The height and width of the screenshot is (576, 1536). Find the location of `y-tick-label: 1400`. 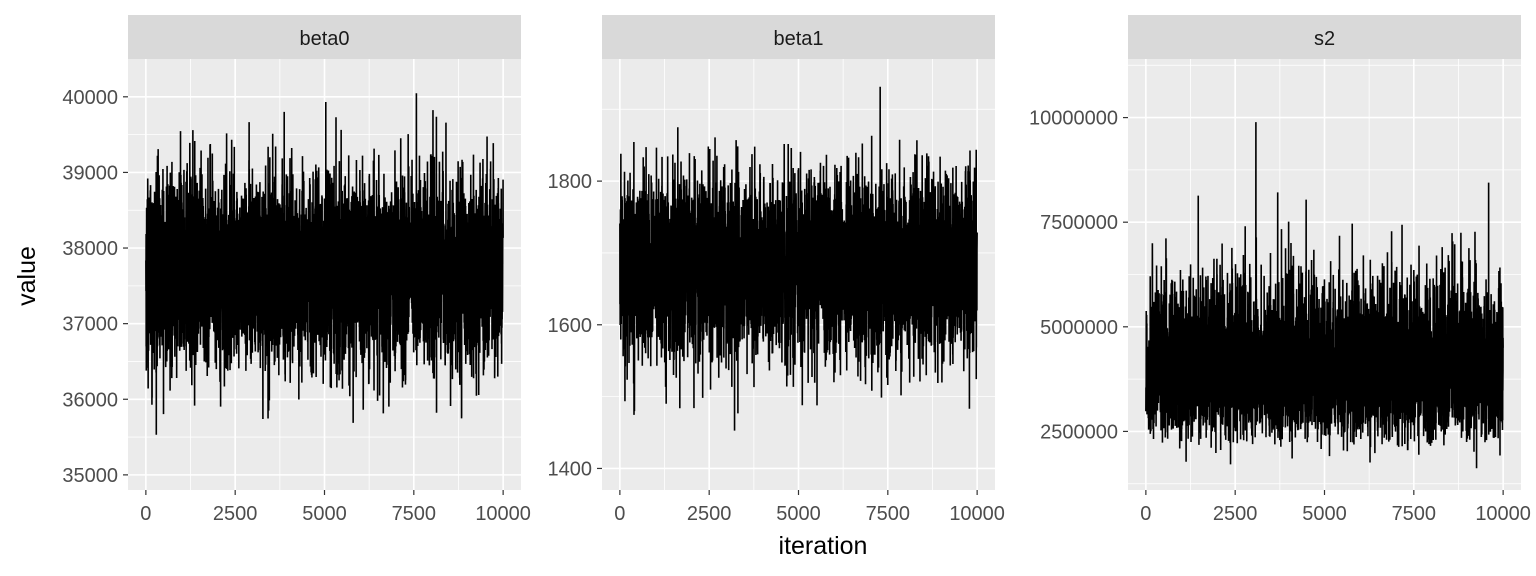

y-tick-label: 1400 is located at coordinates (570, 469).